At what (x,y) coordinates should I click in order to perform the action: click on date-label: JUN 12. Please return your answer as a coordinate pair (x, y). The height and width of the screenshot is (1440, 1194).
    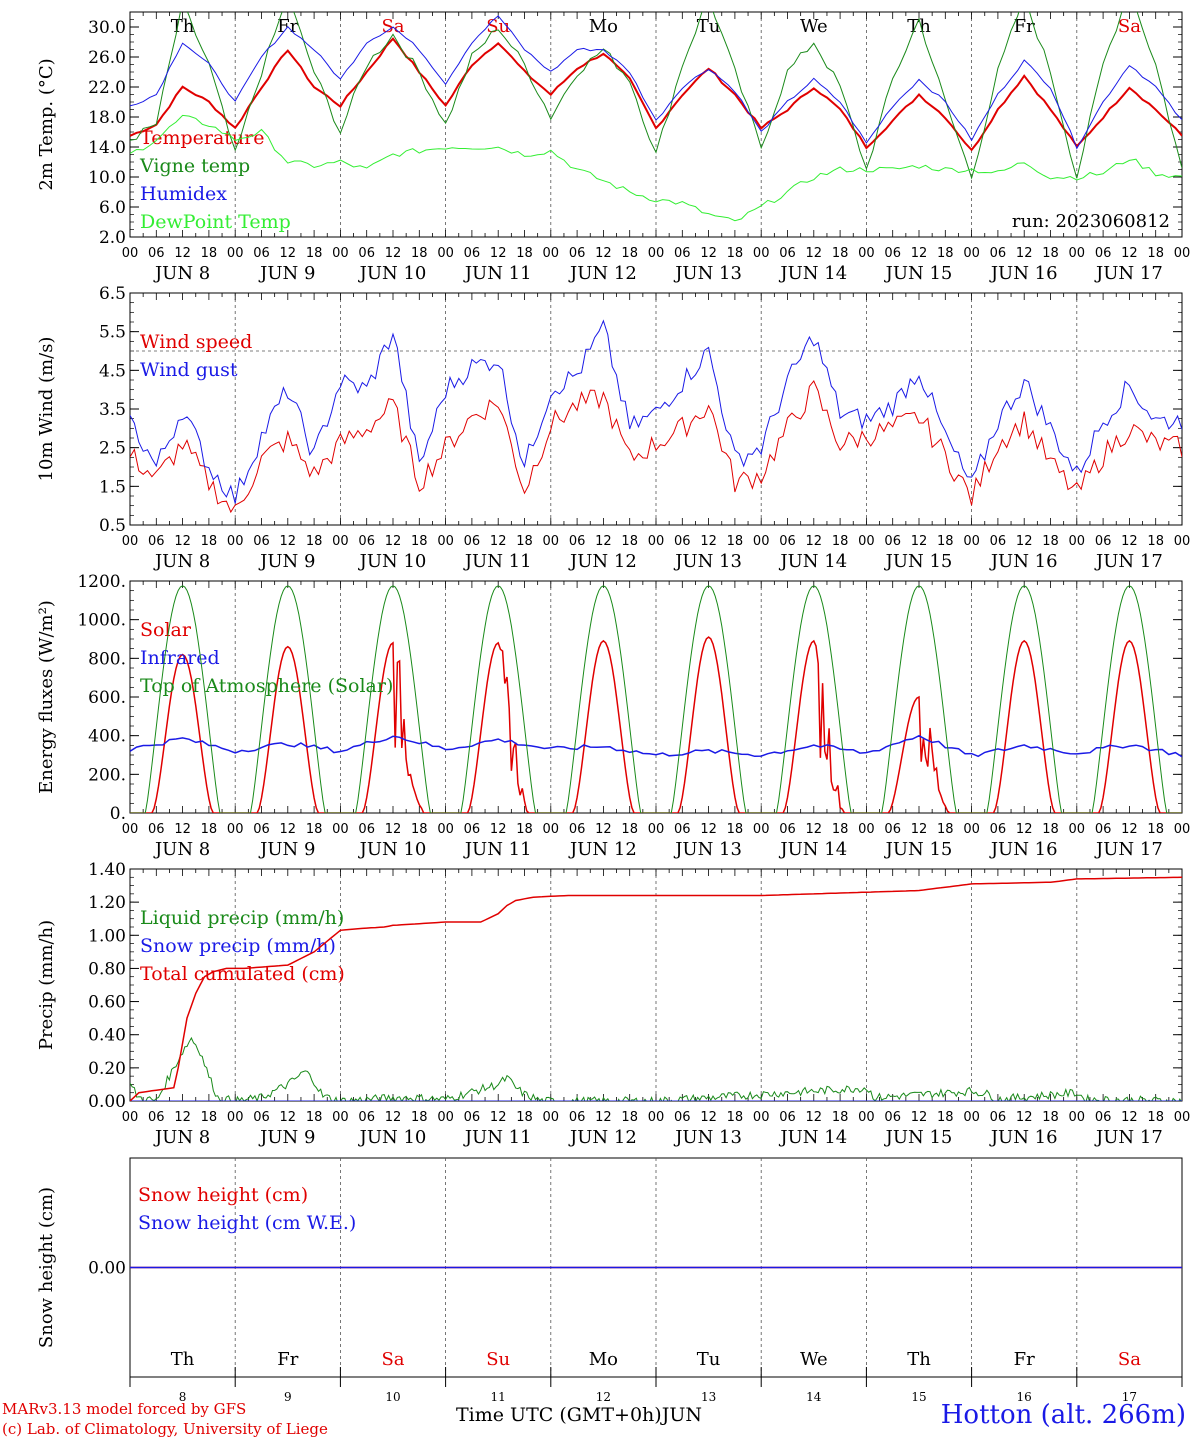
    Looking at the image, I should click on (602, 561).